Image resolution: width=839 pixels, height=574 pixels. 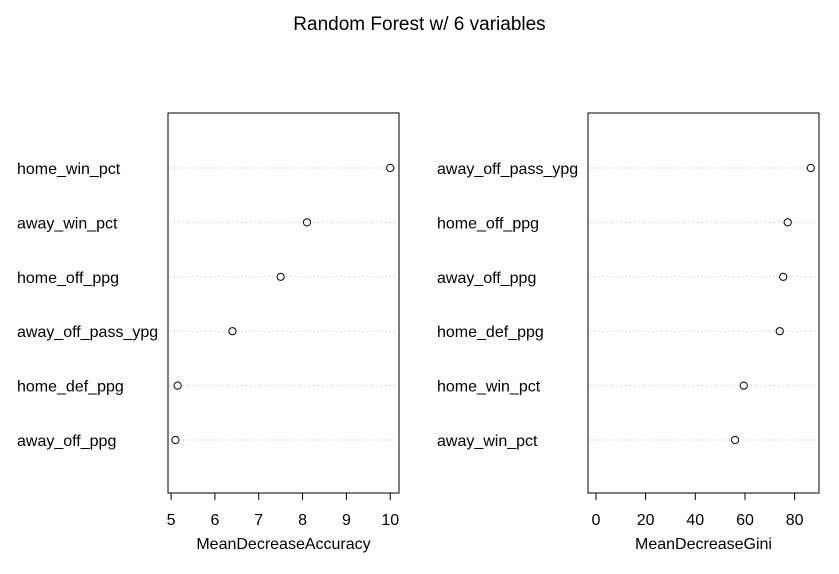 What do you see at coordinates (795, 520) in the screenshot?
I see `x-tick-label: 80` at bounding box center [795, 520].